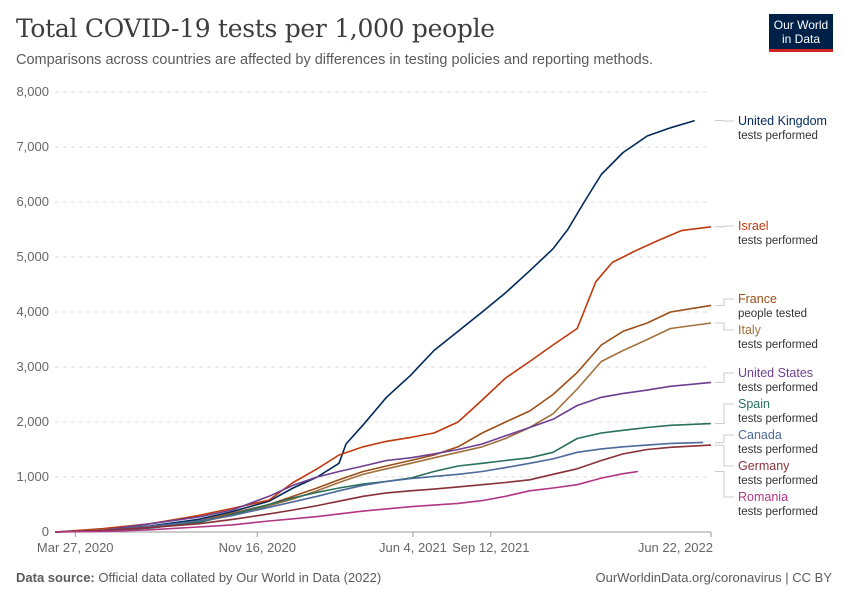  I want to click on series-line-germany, so click(383, 488).